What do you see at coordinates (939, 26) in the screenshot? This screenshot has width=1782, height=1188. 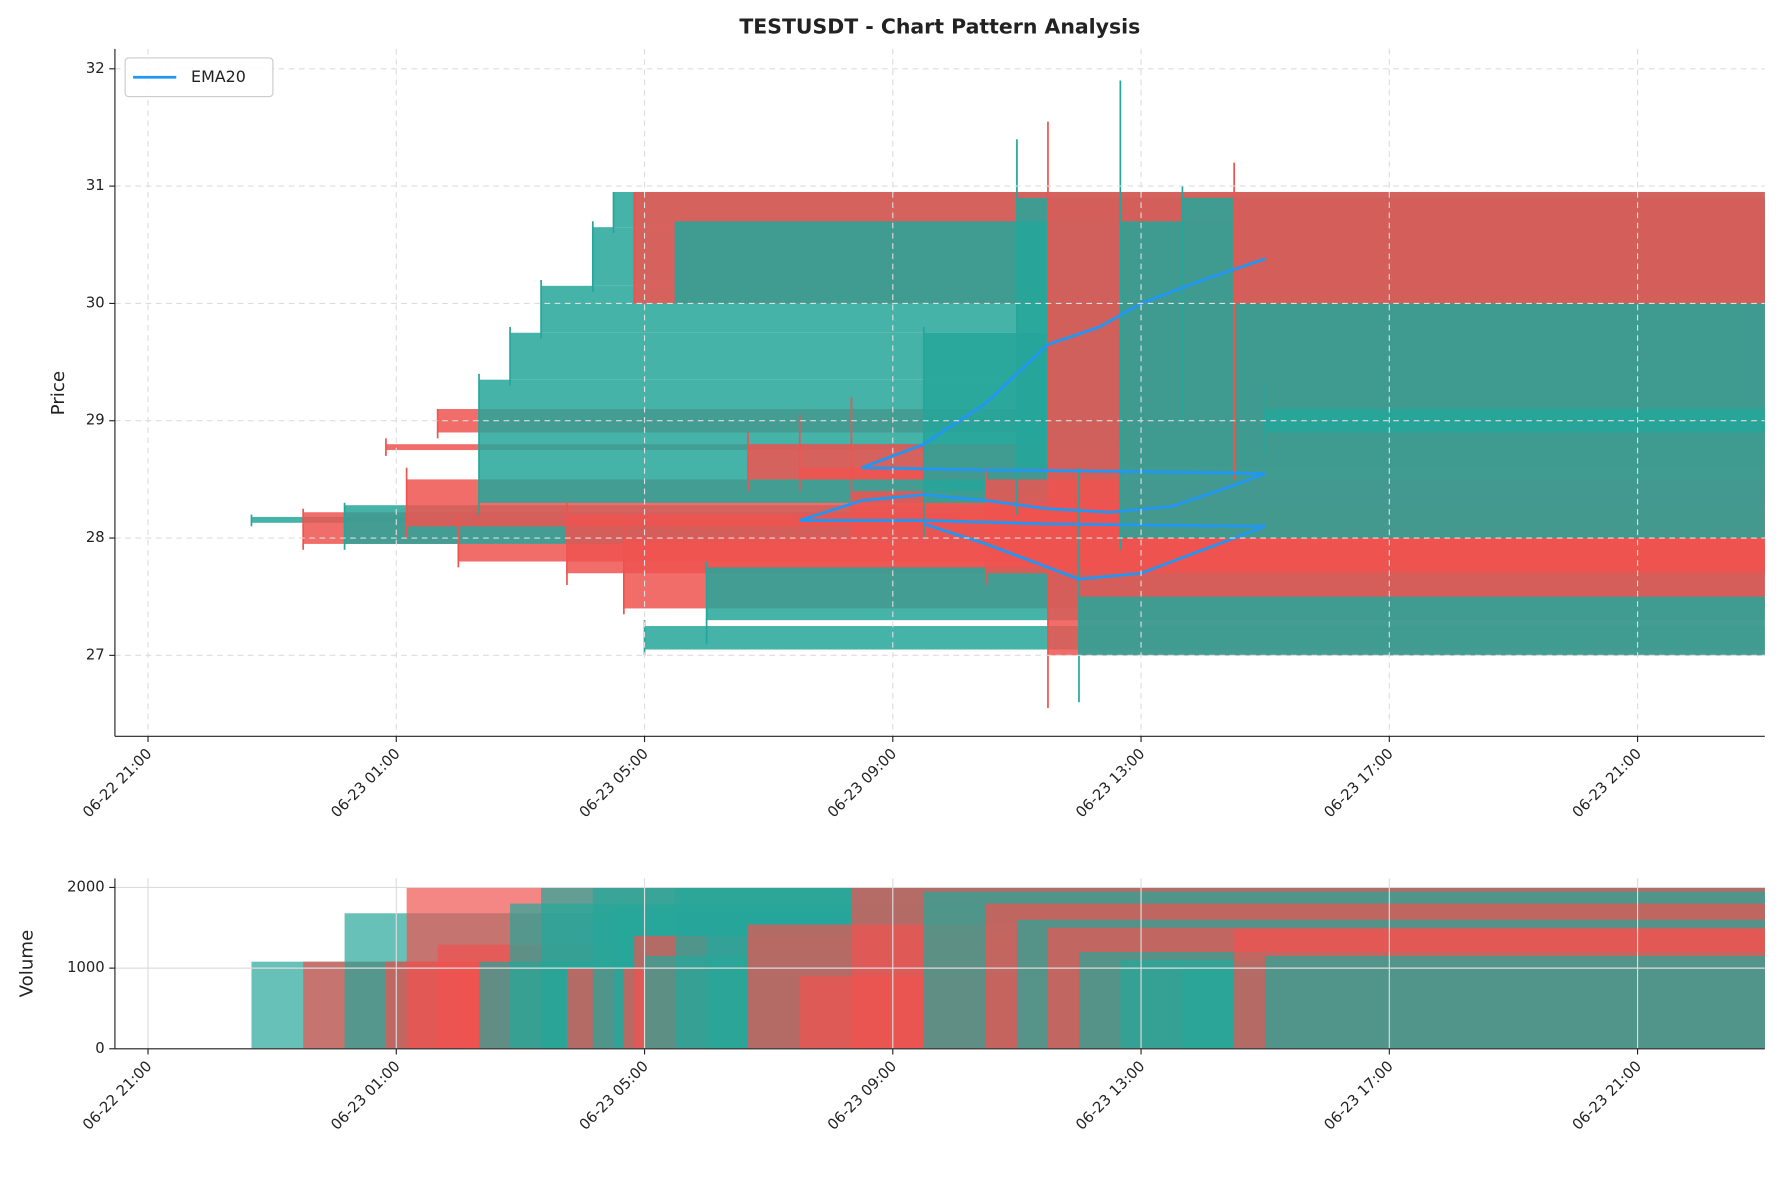 I see `chart-title: TESTUSDT - Chart Pattern Analysis` at bounding box center [939, 26].